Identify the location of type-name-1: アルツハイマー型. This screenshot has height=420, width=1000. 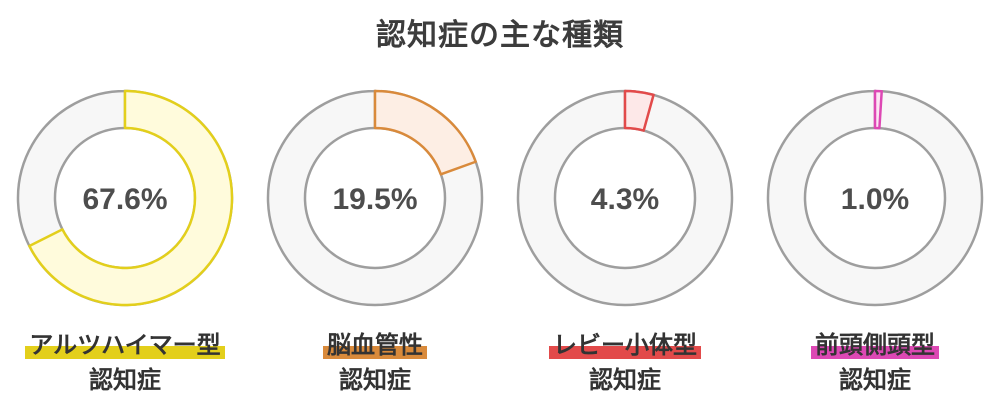
(125, 345).